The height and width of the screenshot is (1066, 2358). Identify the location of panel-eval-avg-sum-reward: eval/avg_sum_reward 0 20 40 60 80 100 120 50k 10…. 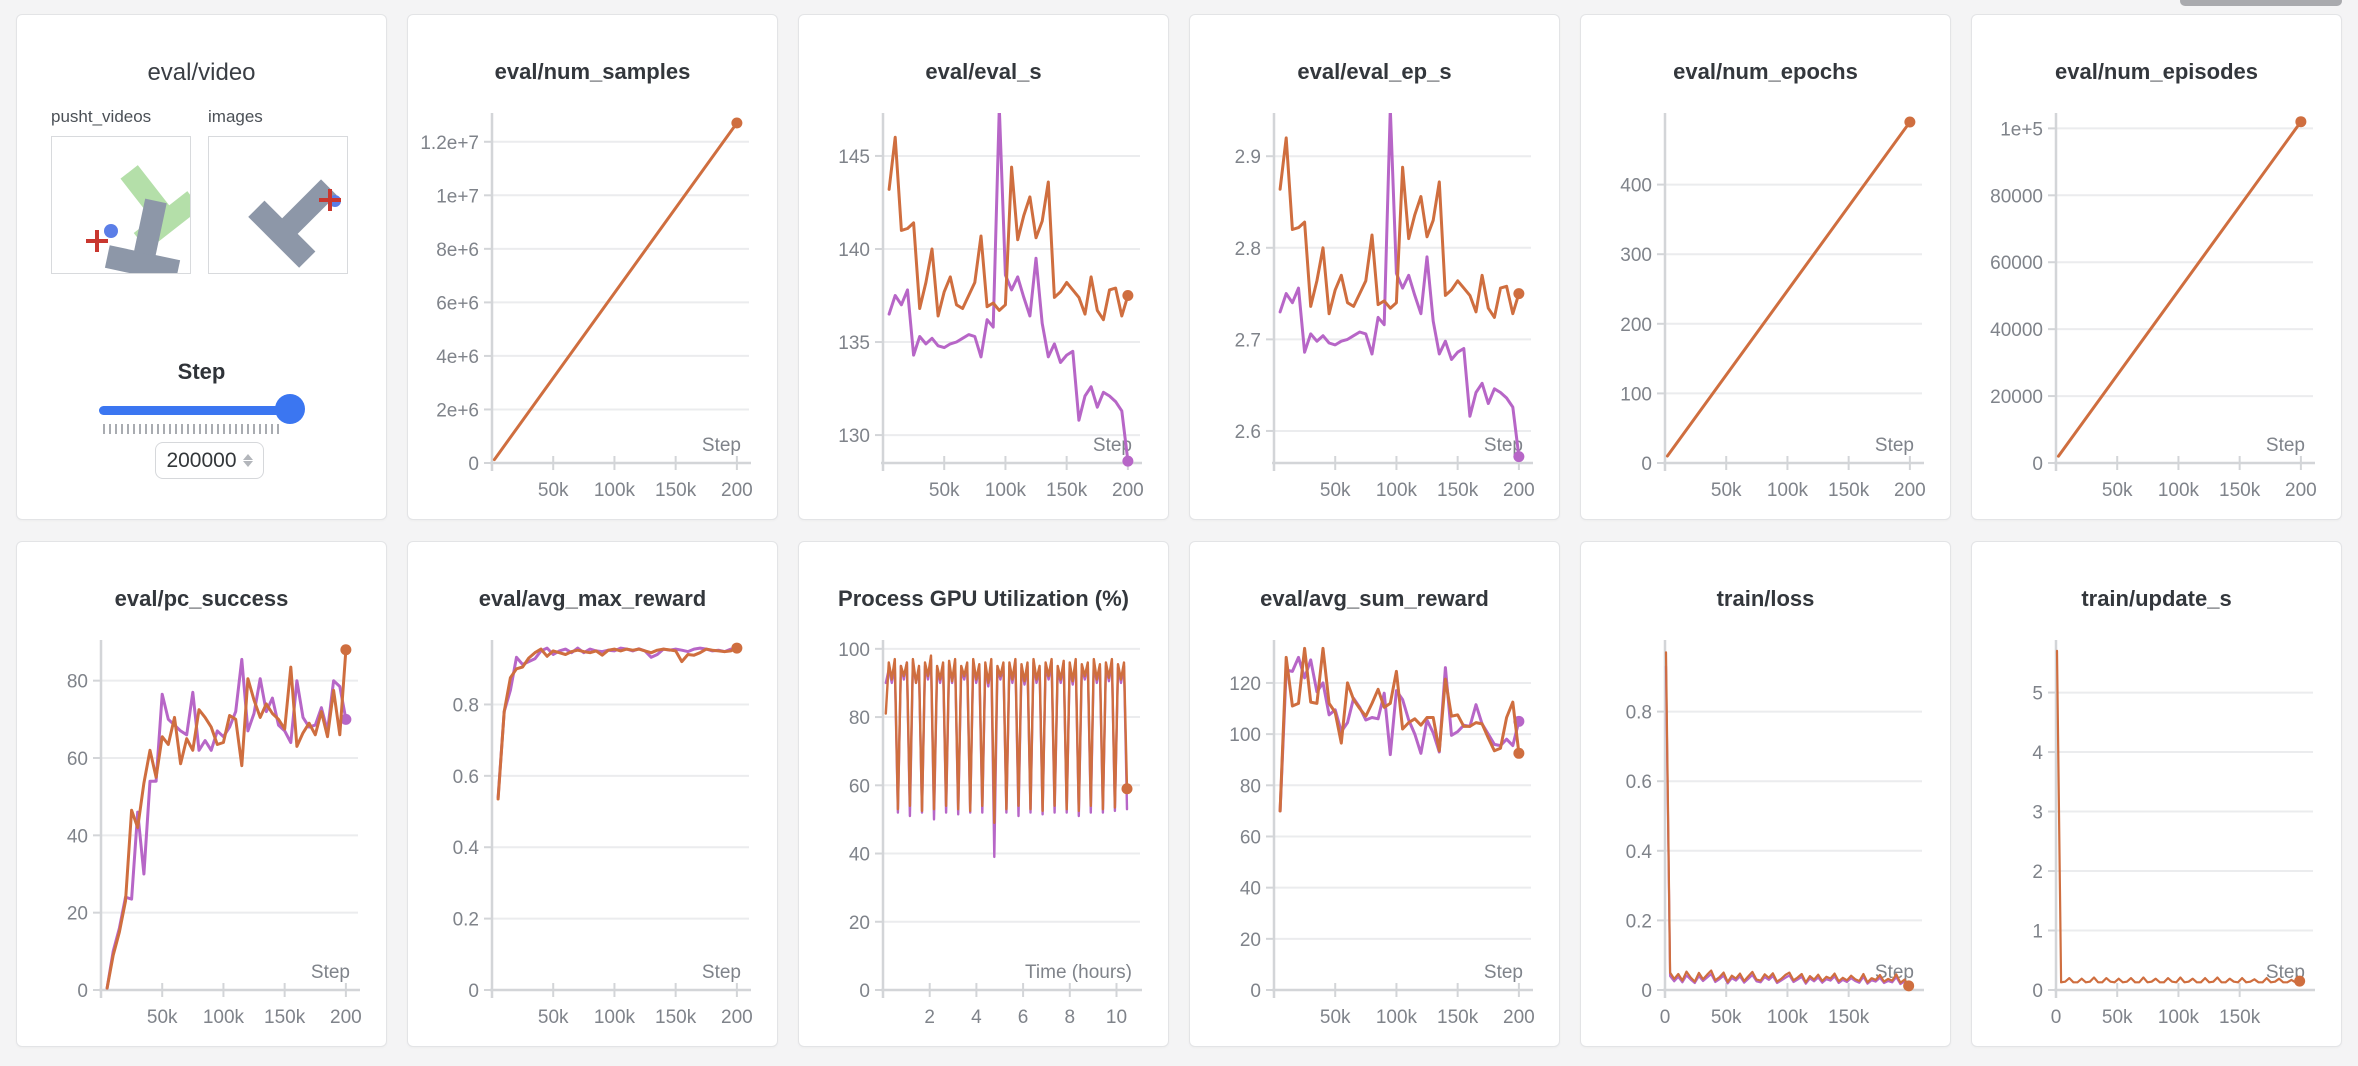
(1374, 794).